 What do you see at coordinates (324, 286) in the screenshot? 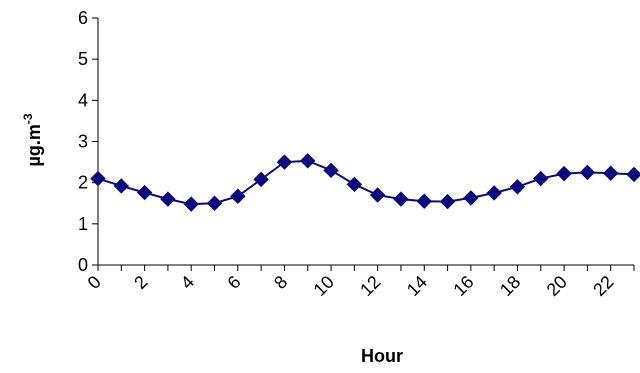
I see `x-tick-label: 10` at bounding box center [324, 286].